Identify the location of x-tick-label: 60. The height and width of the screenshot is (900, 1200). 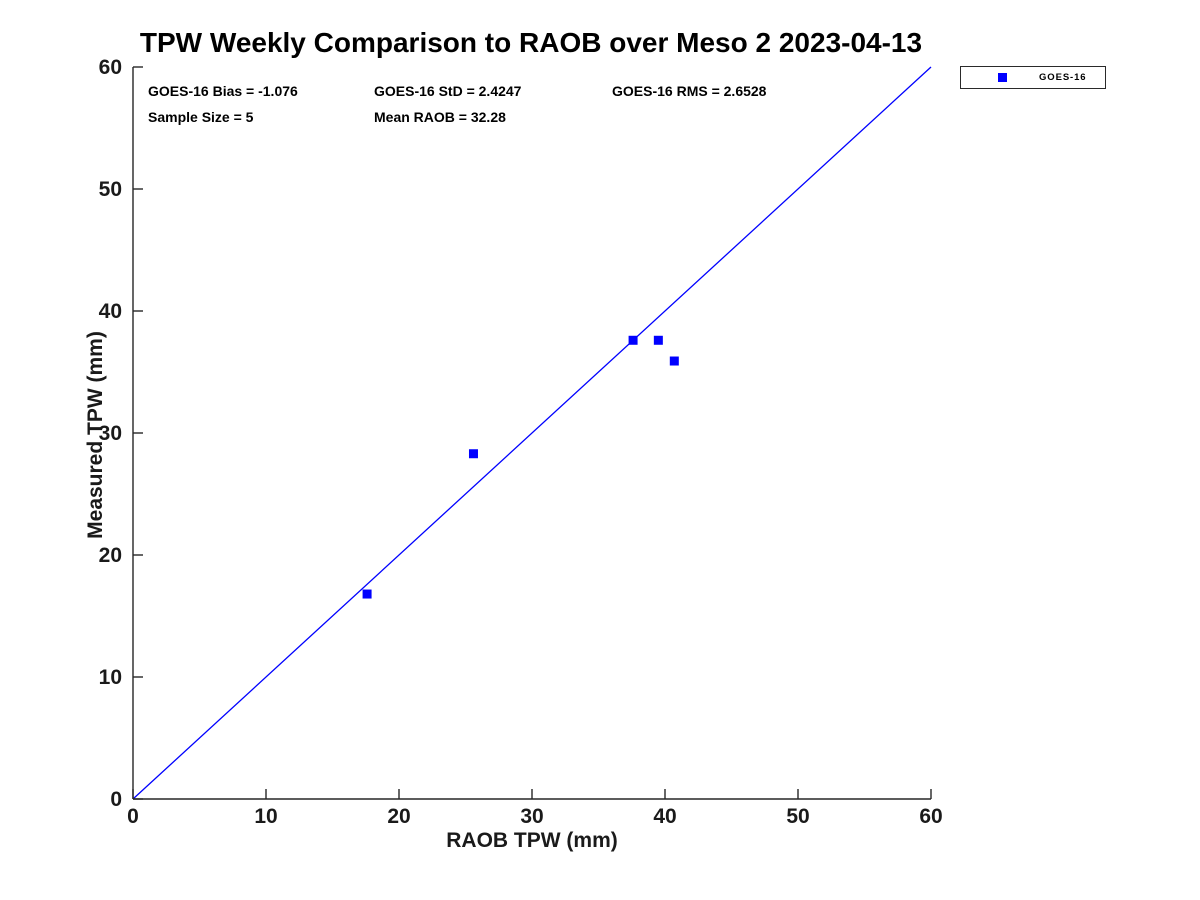
(930, 816).